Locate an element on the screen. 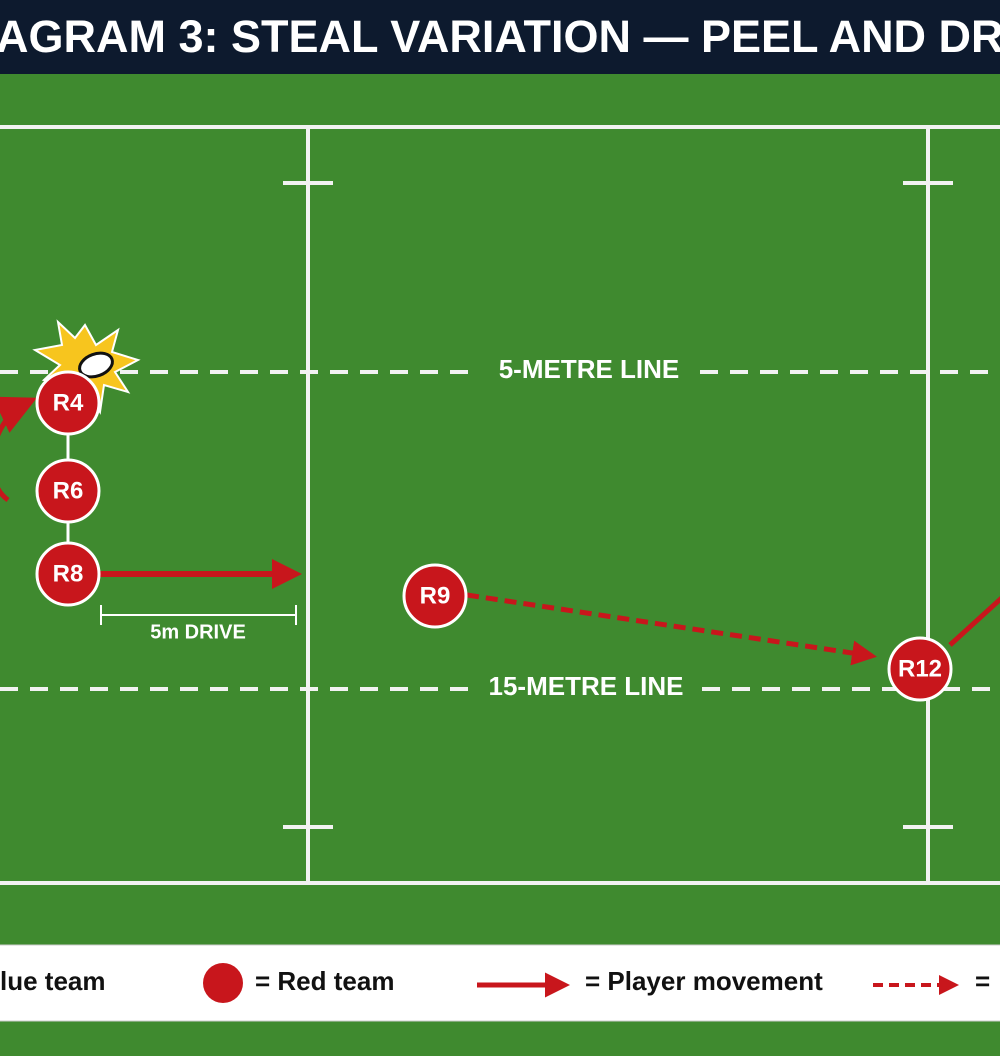 This screenshot has width=1000, height=1056. title-bar is located at coordinates (500, 37).